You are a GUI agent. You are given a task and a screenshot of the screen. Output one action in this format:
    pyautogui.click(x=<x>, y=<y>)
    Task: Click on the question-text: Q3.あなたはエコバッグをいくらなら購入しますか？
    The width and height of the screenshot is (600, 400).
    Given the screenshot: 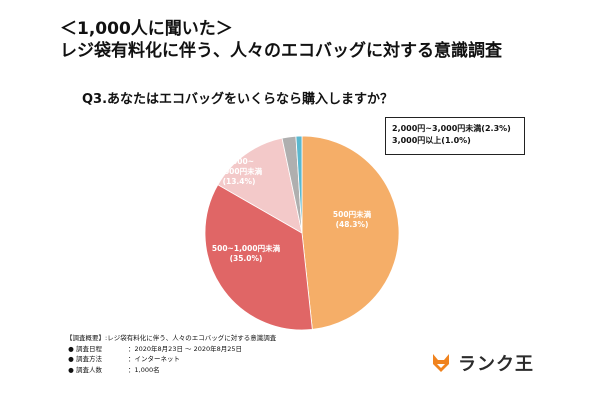 What is the action you would take?
    pyautogui.click(x=238, y=99)
    